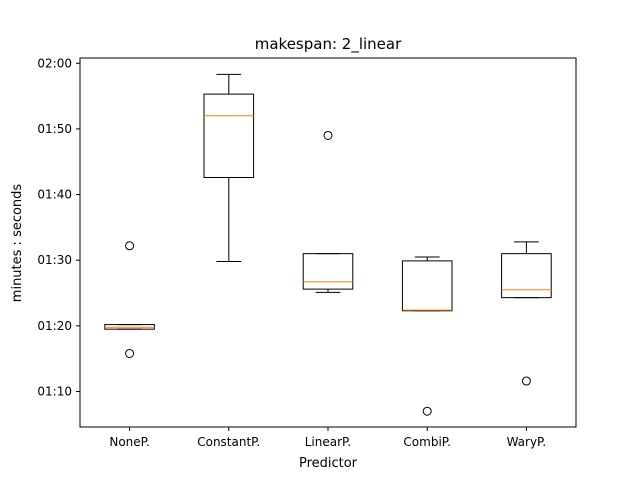 Image resolution: width=640 pixels, height=480 pixels. What do you see at coordinates (54, 326) in the screenshot?
I see `y-tick-label: 01:20` at bounding box center [54, 326].